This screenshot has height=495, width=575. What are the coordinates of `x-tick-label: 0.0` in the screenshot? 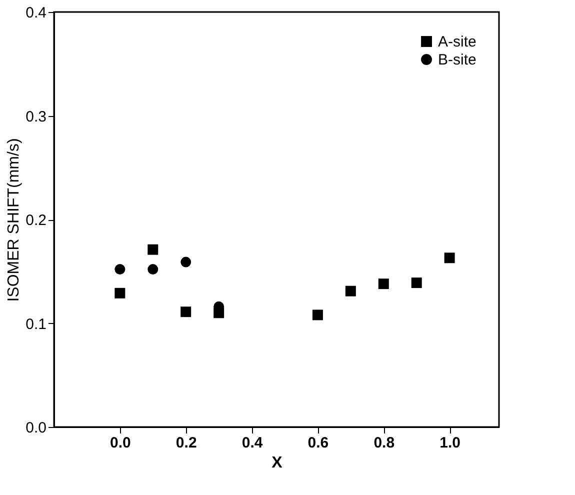 It's located at (120, 443).